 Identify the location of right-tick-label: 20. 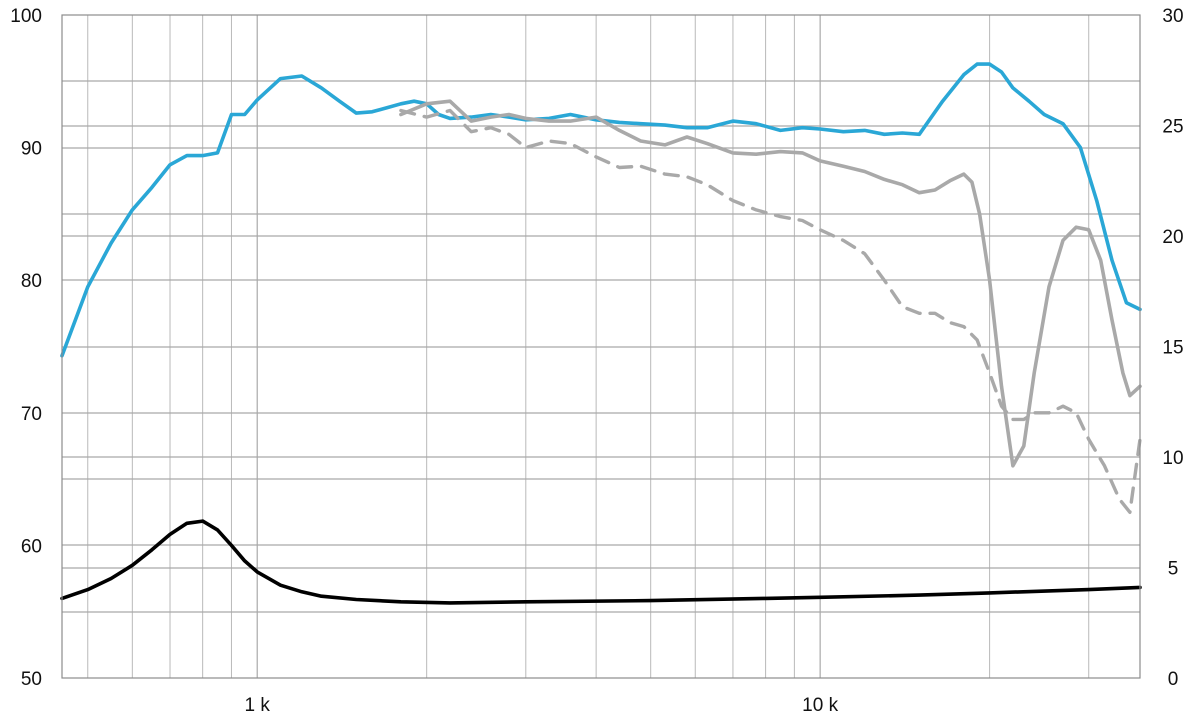
(1172, 237).